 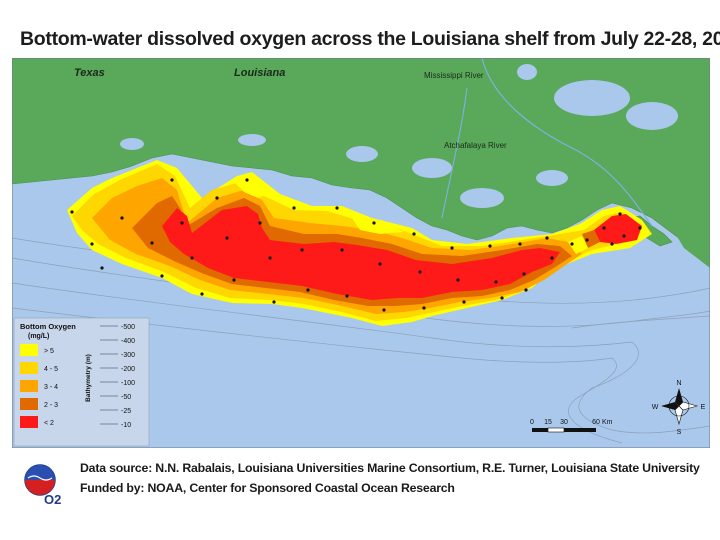 I want to click on scale-tick-15: 15, so click(x=548, y=422).